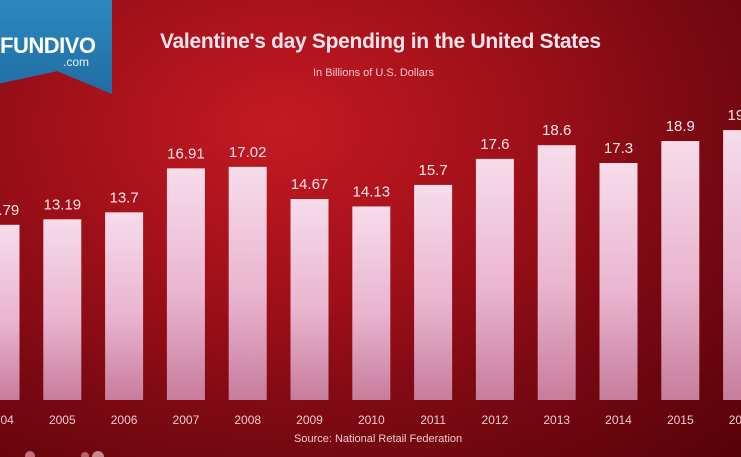 This screenshot has height=457, width=741. Describe the element at coordinates (371, 420) in the screenshot. I see `x-tick-2010: 2010` at that location.